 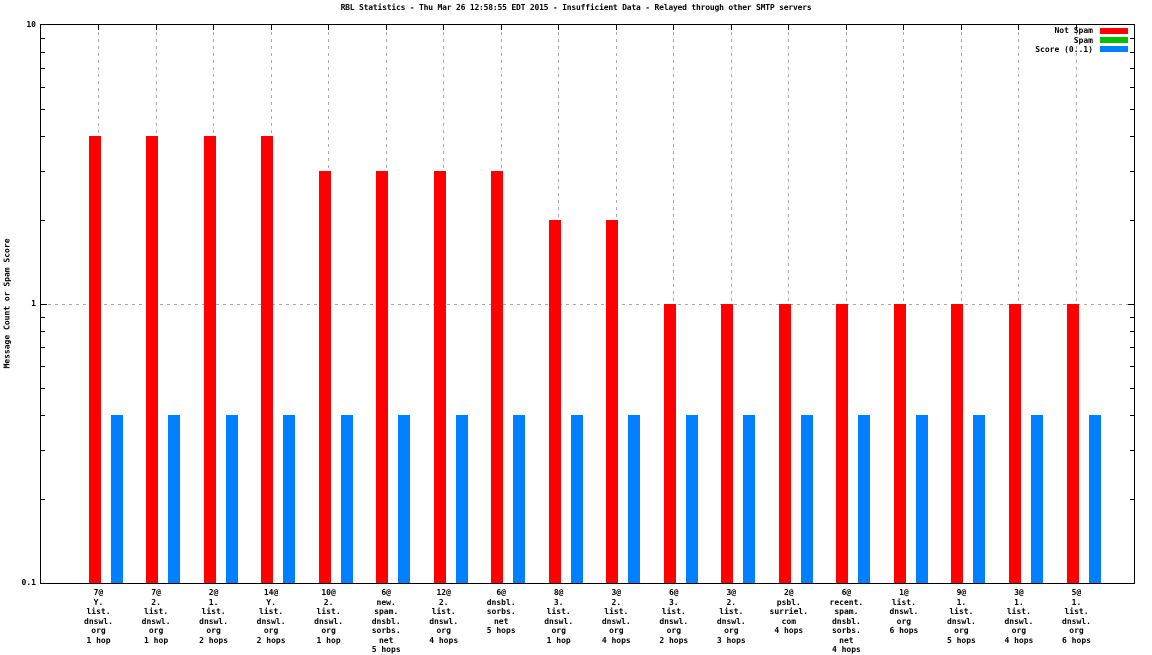 What do you see at coordinates (214, 616) in the screenshot?
I see `x-tick-label: 2@ 1. list. dnswl. org 2 hops` at bounding box center [214, 616].